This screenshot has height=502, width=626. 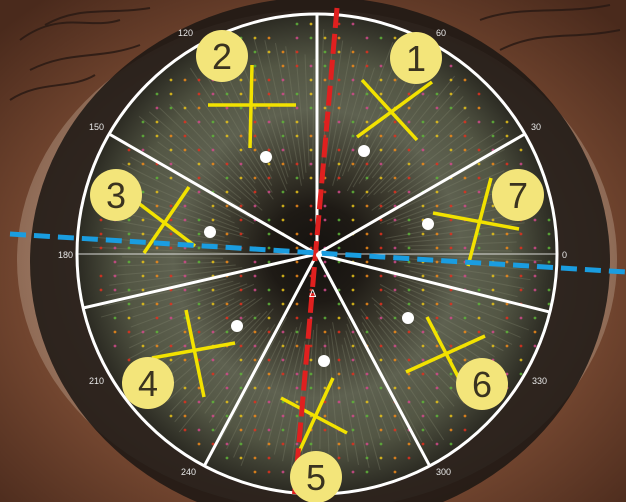 I want to click on degree-label-150: 150, so click(x=96, y=127).